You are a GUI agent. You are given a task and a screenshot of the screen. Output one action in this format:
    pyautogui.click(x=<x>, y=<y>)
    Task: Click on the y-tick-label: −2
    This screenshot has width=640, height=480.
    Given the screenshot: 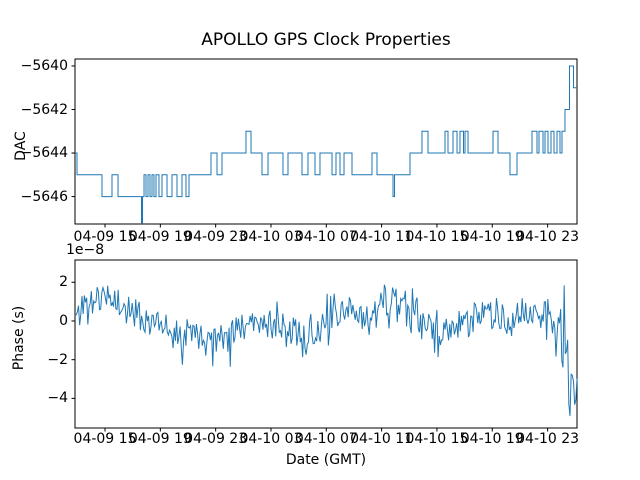 What is the action you would take?
    pyautogui.click(x=57, y=359)
    